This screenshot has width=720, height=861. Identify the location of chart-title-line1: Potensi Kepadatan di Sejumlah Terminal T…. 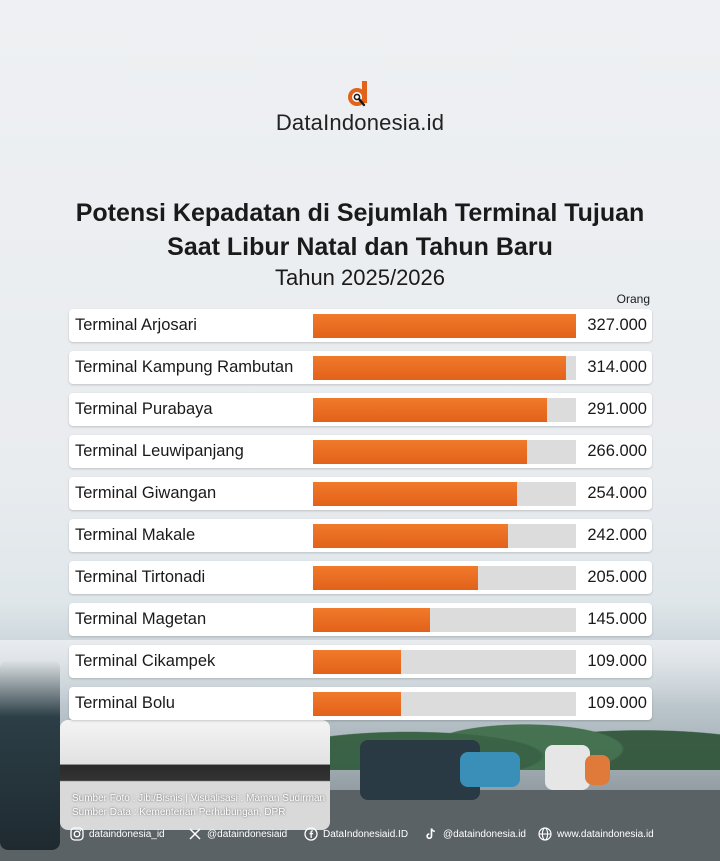
(360, 213).